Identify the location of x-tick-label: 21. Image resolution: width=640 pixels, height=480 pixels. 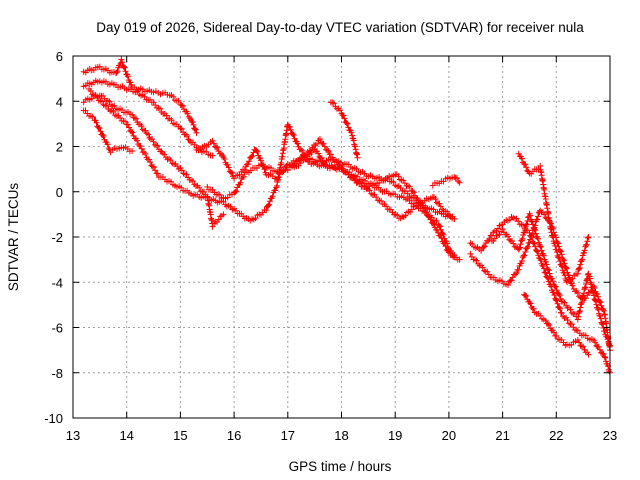
(502, 435).